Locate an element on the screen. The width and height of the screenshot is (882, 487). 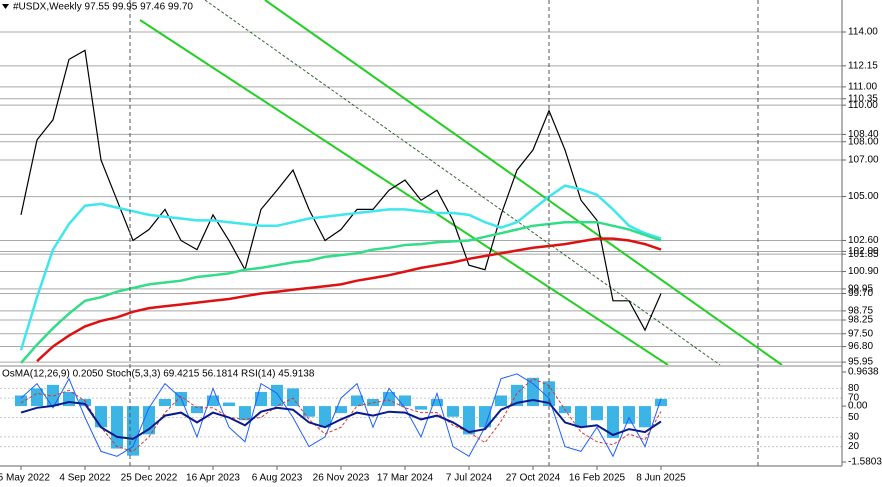
y2-tick-label: 0.9638 is located at coordinates (863, 372).